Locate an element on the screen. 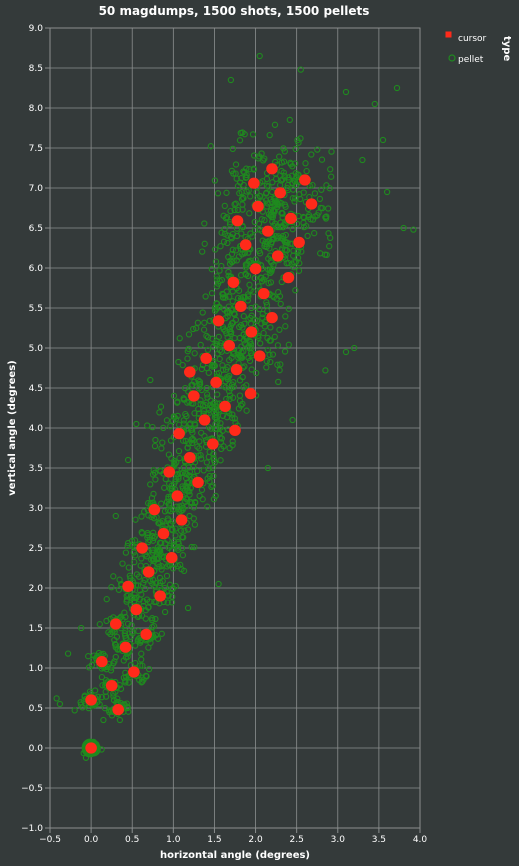 This screenshot has width=519, height=866. y-tick-label: 0.5 is located at coordinates (36, 709).